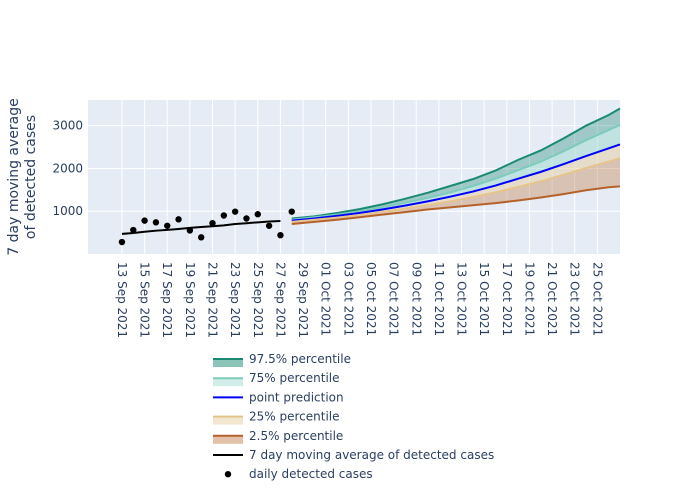 This screenshot has width=700, height=500. I want to click on x-tick-label: 19 Sep 2021, so click(190, 300).